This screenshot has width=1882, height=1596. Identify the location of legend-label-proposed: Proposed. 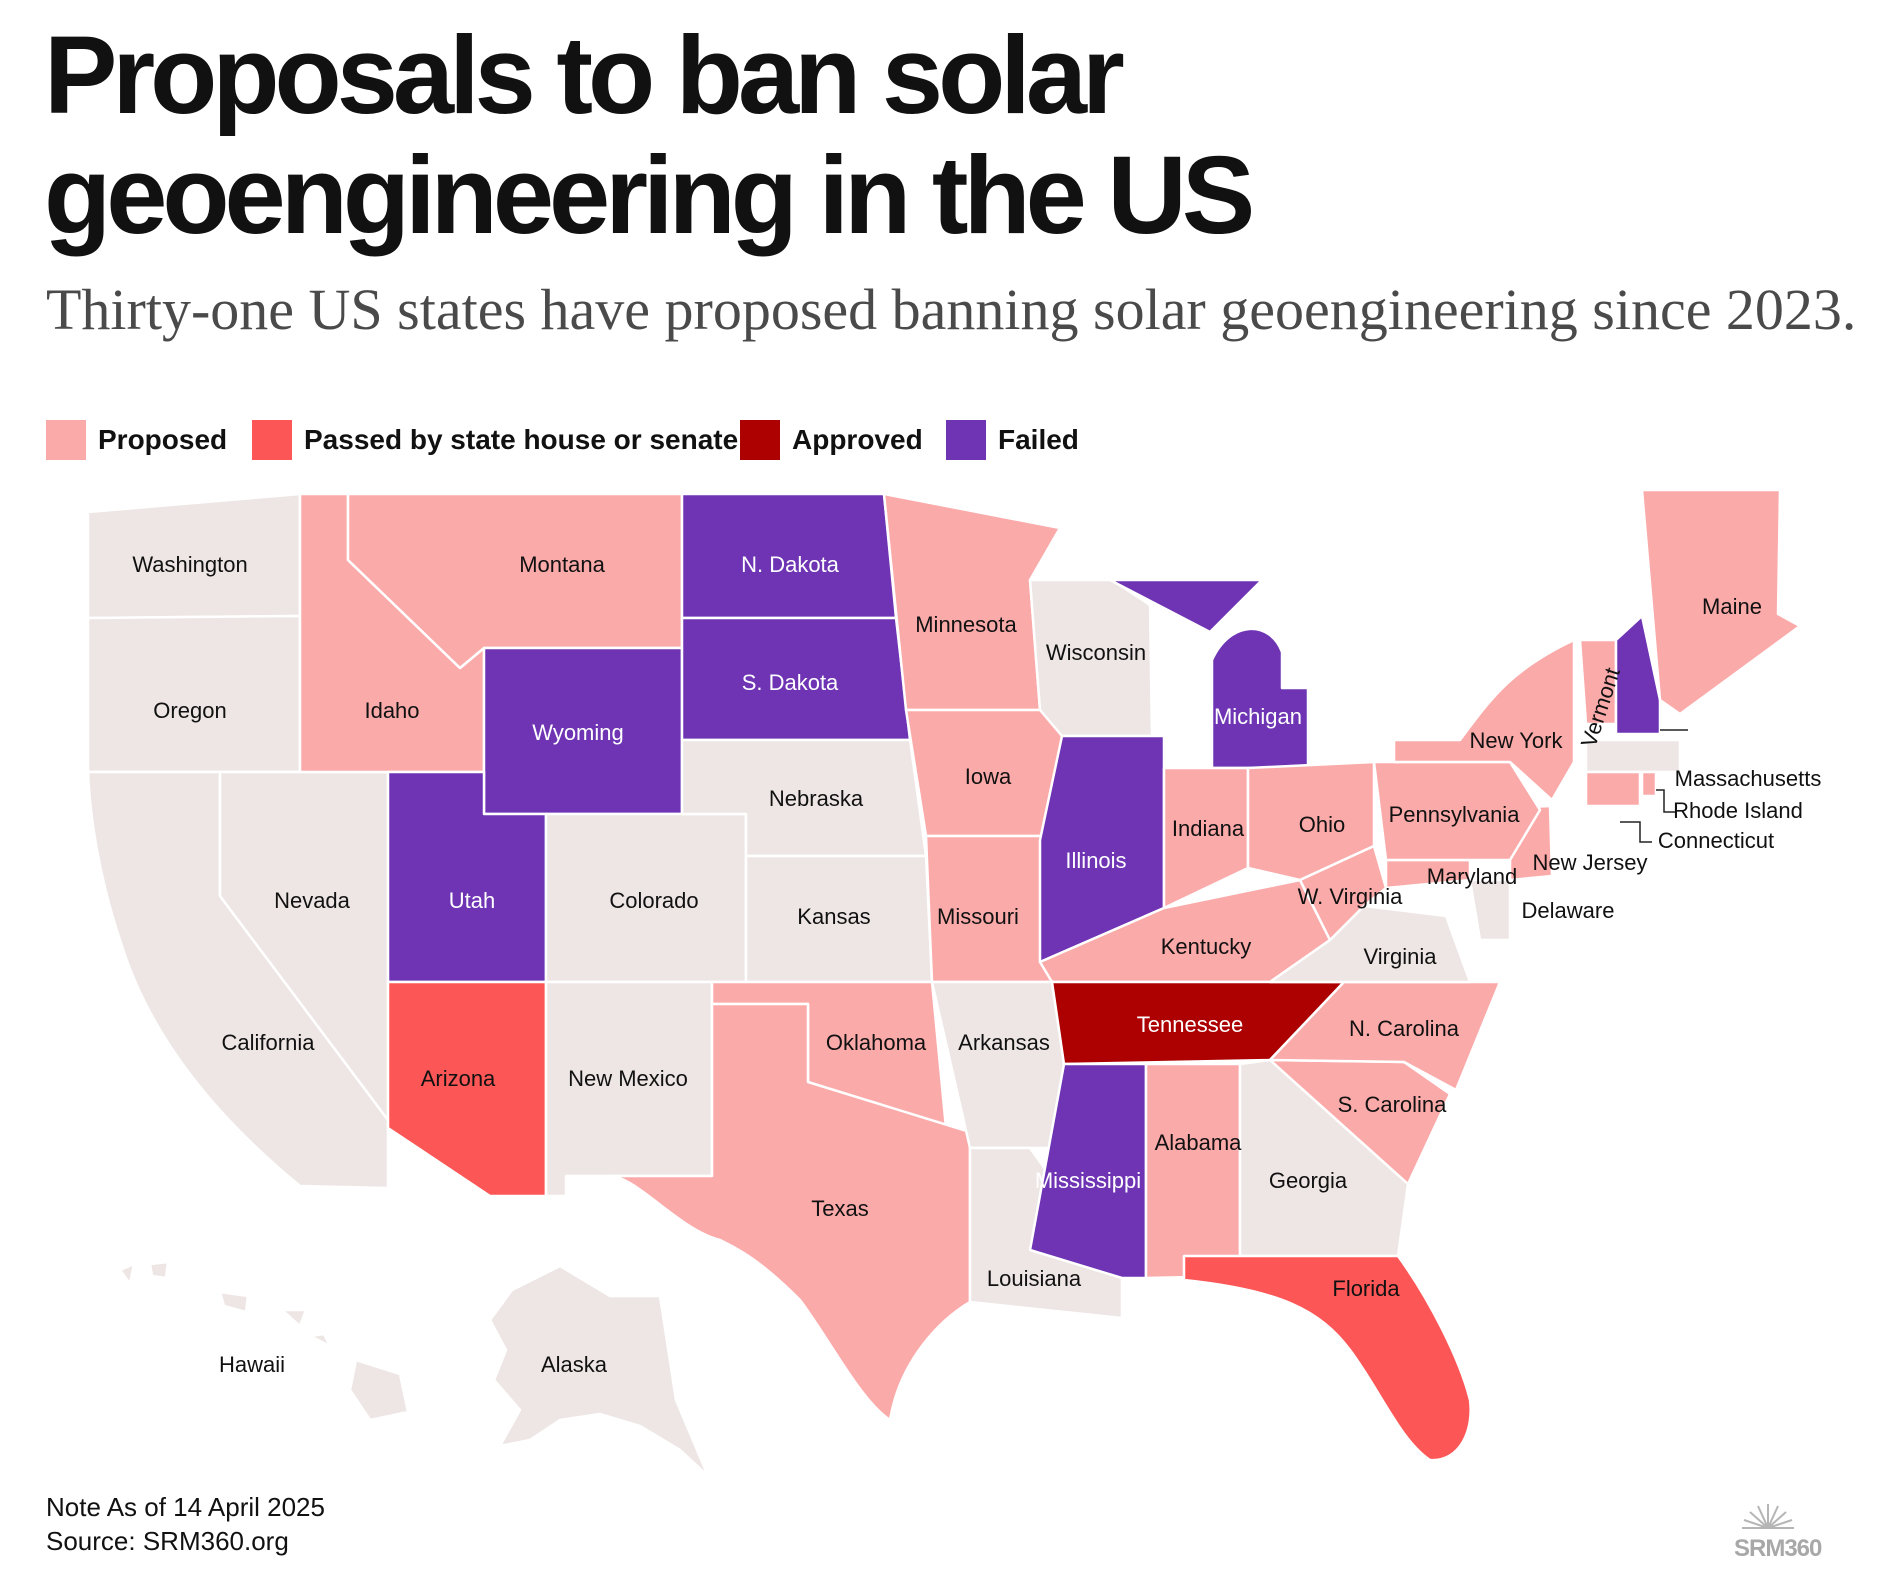
(163, 439).